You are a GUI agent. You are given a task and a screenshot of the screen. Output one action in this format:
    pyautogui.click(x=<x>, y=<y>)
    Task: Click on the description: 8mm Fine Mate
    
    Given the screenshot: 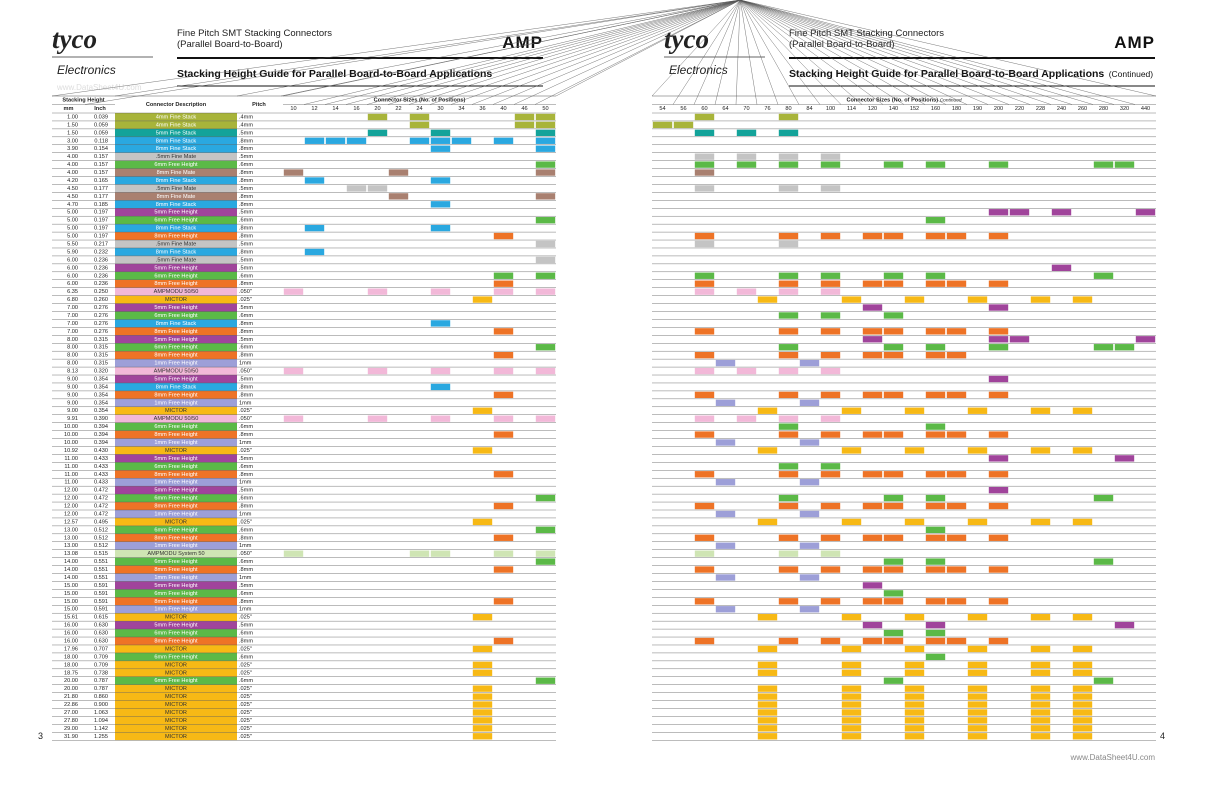 What is the action you would take?
    pyautogui.click(x=176, y=173)
    